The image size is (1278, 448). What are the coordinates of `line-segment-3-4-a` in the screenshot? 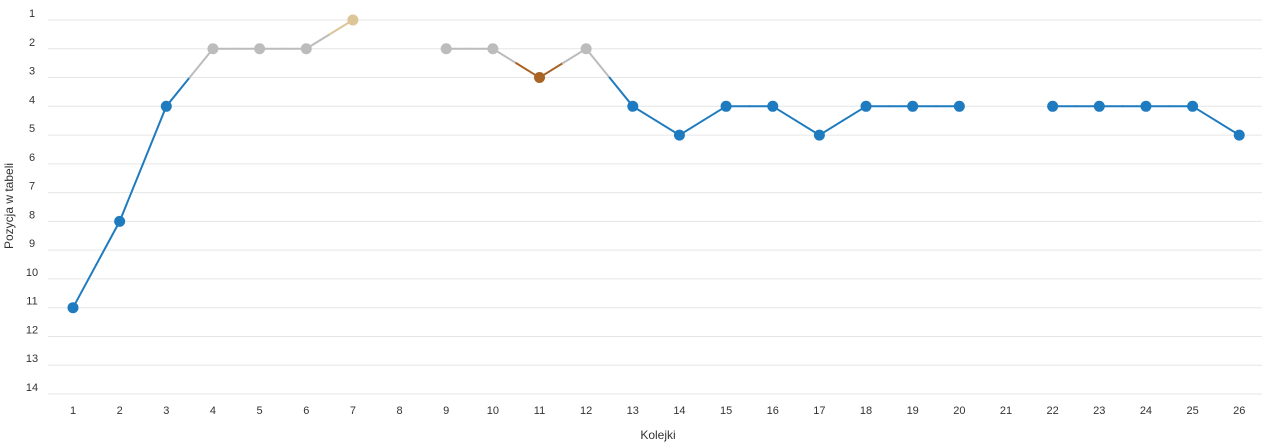 It's located at (178, 92).